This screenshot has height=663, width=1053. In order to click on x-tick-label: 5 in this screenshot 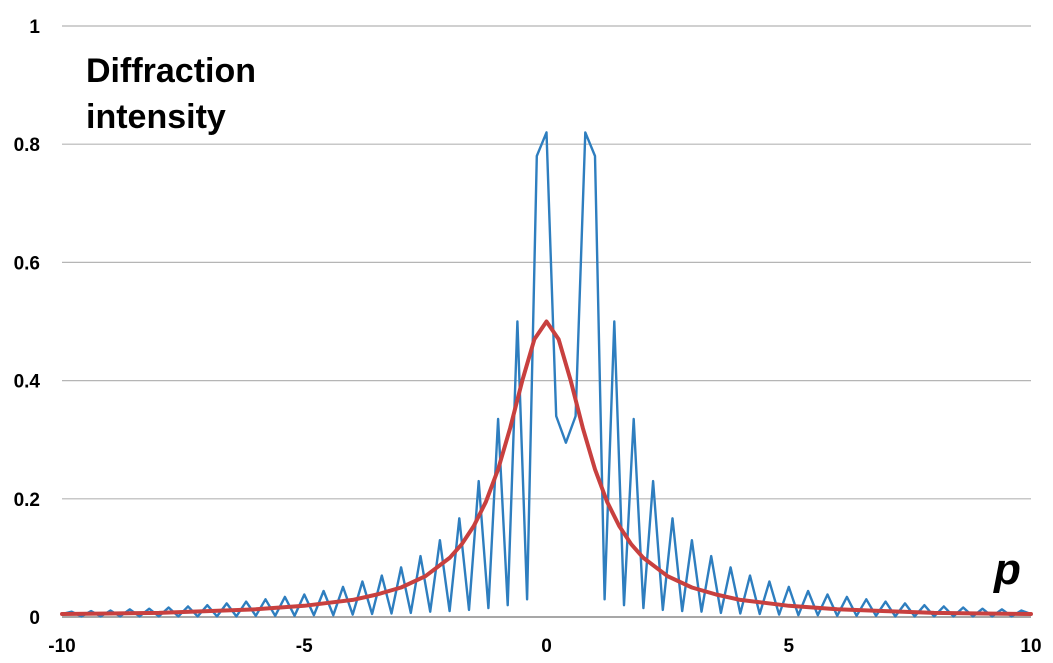, I will do `click(788, 646)`.